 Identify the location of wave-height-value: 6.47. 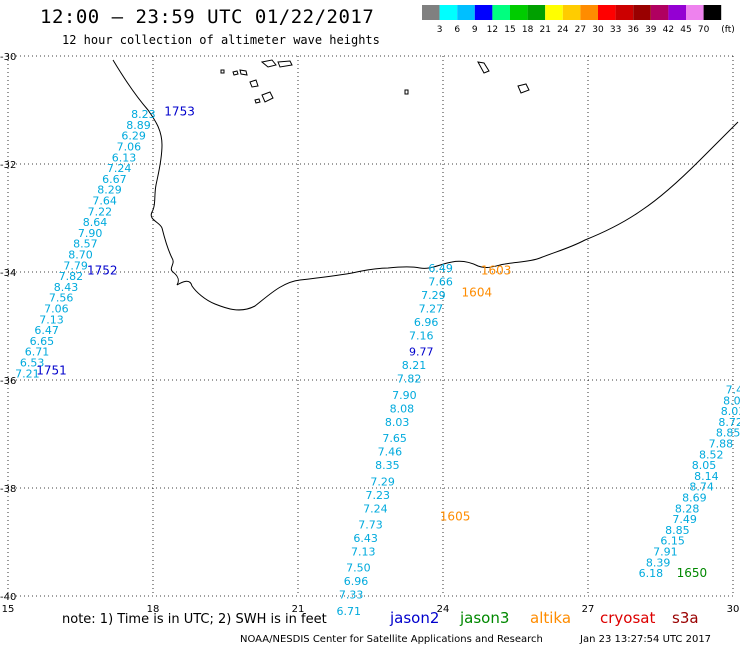
(46, 330).